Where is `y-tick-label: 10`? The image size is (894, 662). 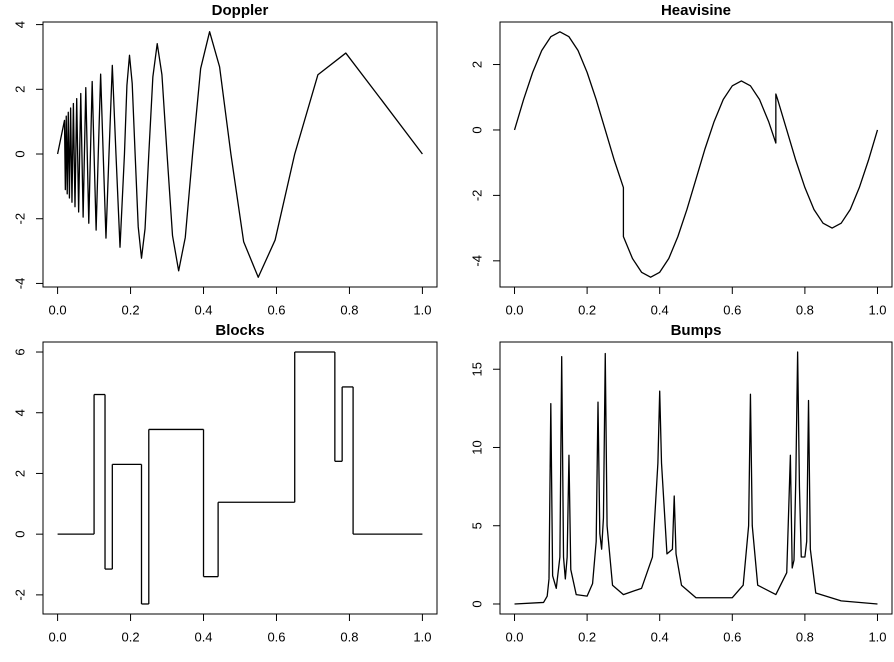
y-tick-label: 10 is located at coordinates (476, 447).